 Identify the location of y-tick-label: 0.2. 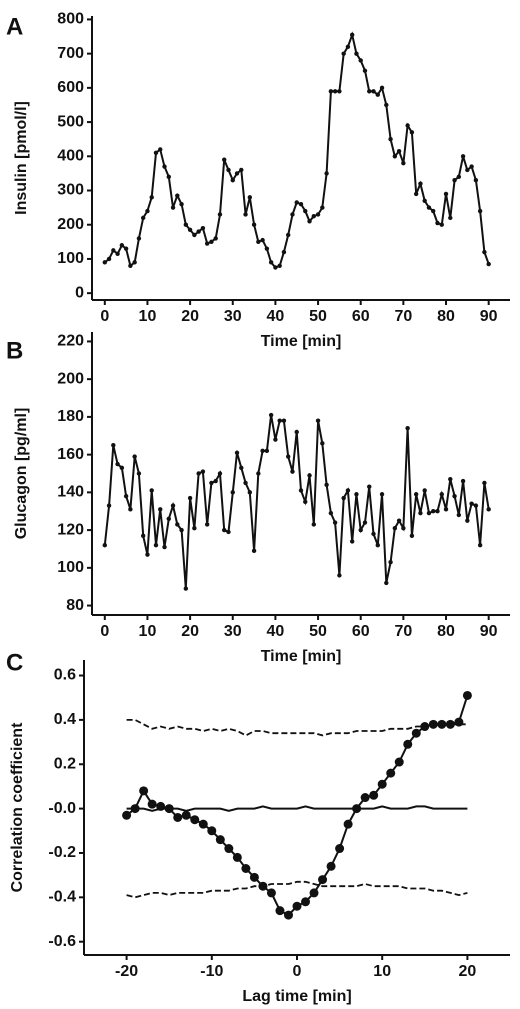
(65, 763).